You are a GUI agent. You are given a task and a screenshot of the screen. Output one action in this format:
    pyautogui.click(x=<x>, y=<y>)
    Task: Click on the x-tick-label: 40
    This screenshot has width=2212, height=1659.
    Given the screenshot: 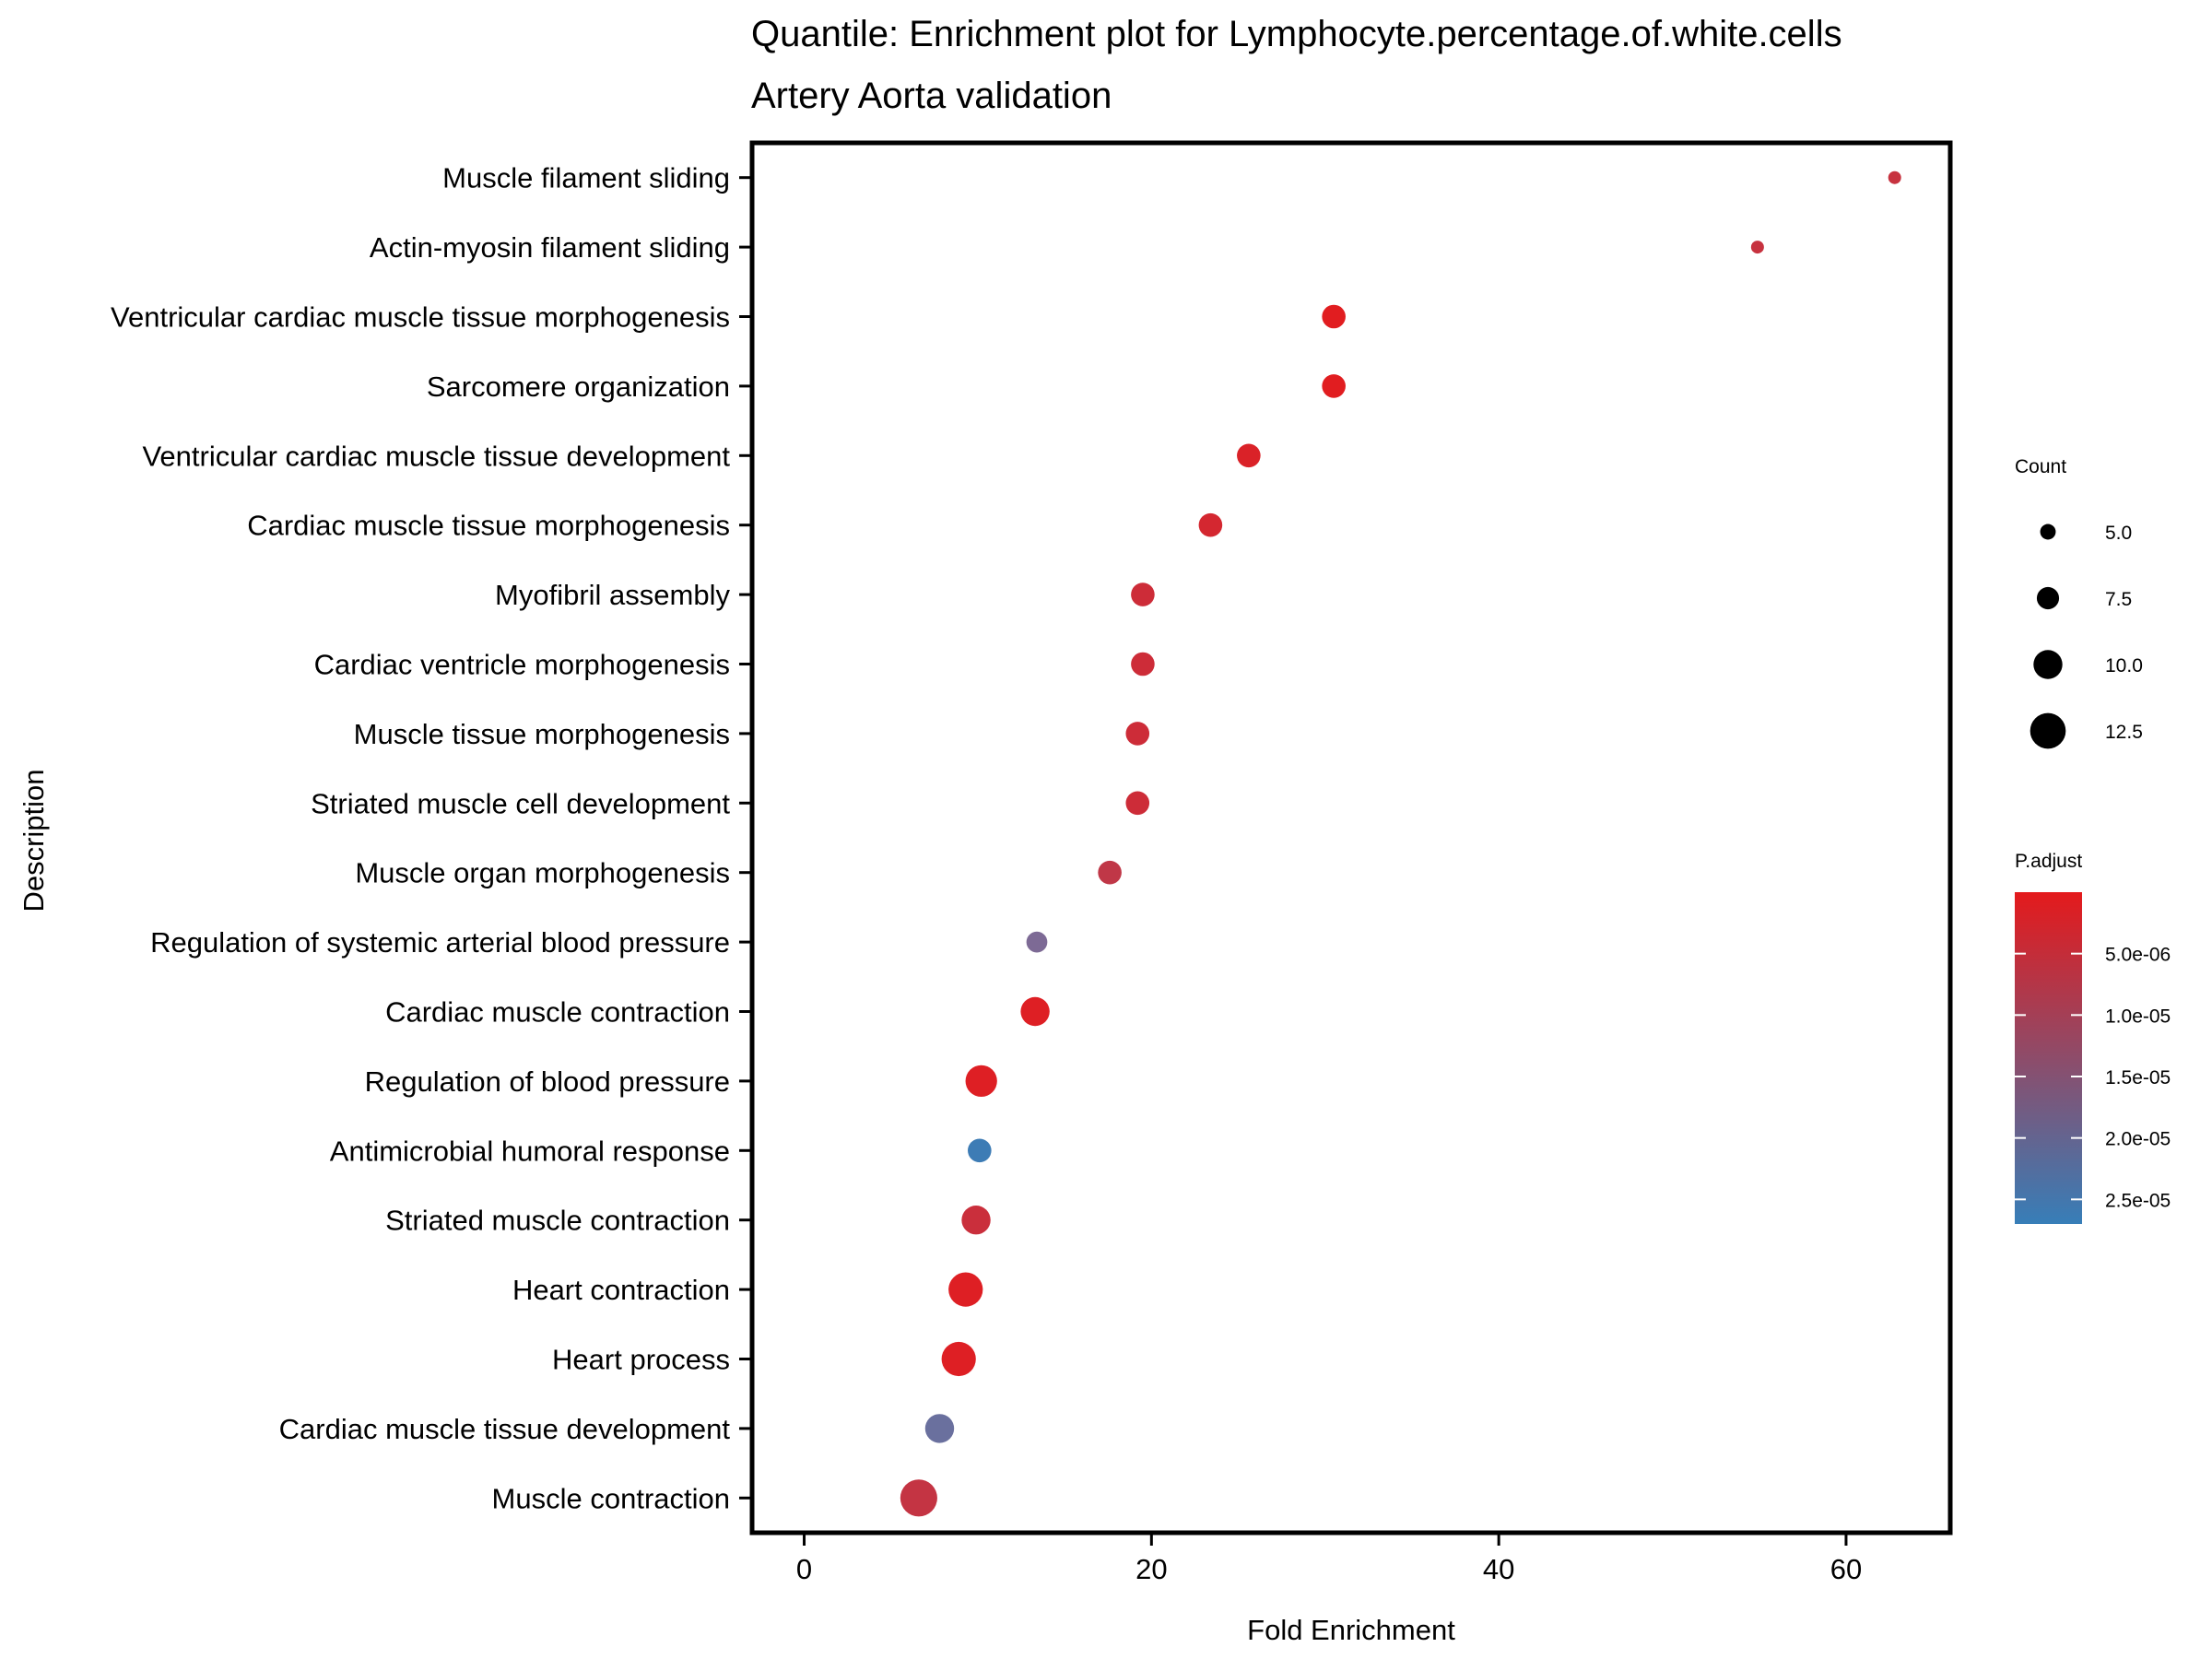 What is the action you would take?
    pyautogui.click(x=1498, y=1569)
    